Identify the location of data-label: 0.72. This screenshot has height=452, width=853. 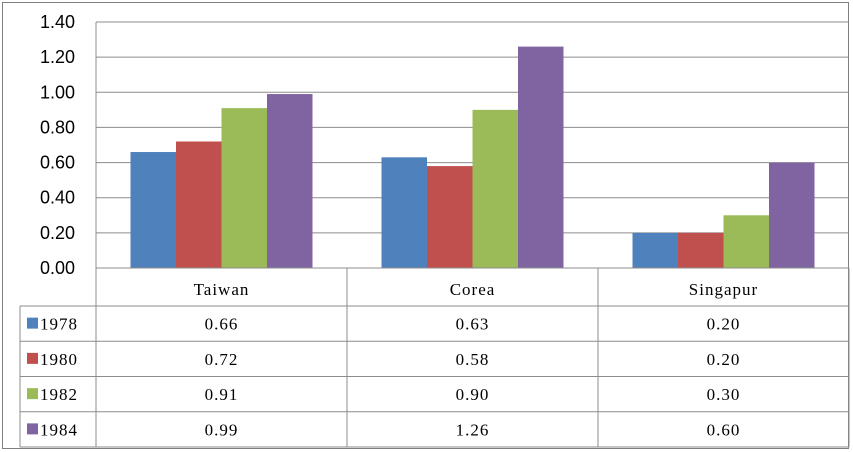
(222, 359).